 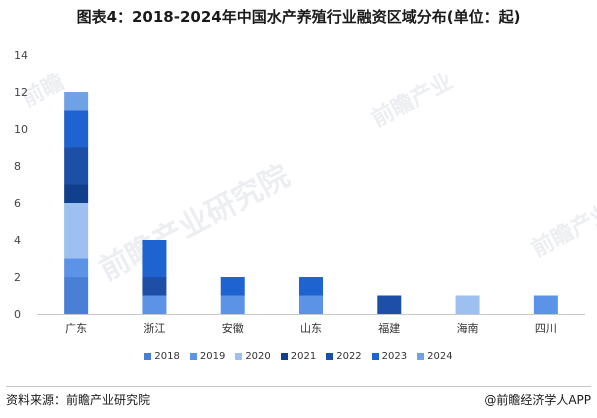 I want to click on y-tick-label: 10, so click(x=21, y=129).